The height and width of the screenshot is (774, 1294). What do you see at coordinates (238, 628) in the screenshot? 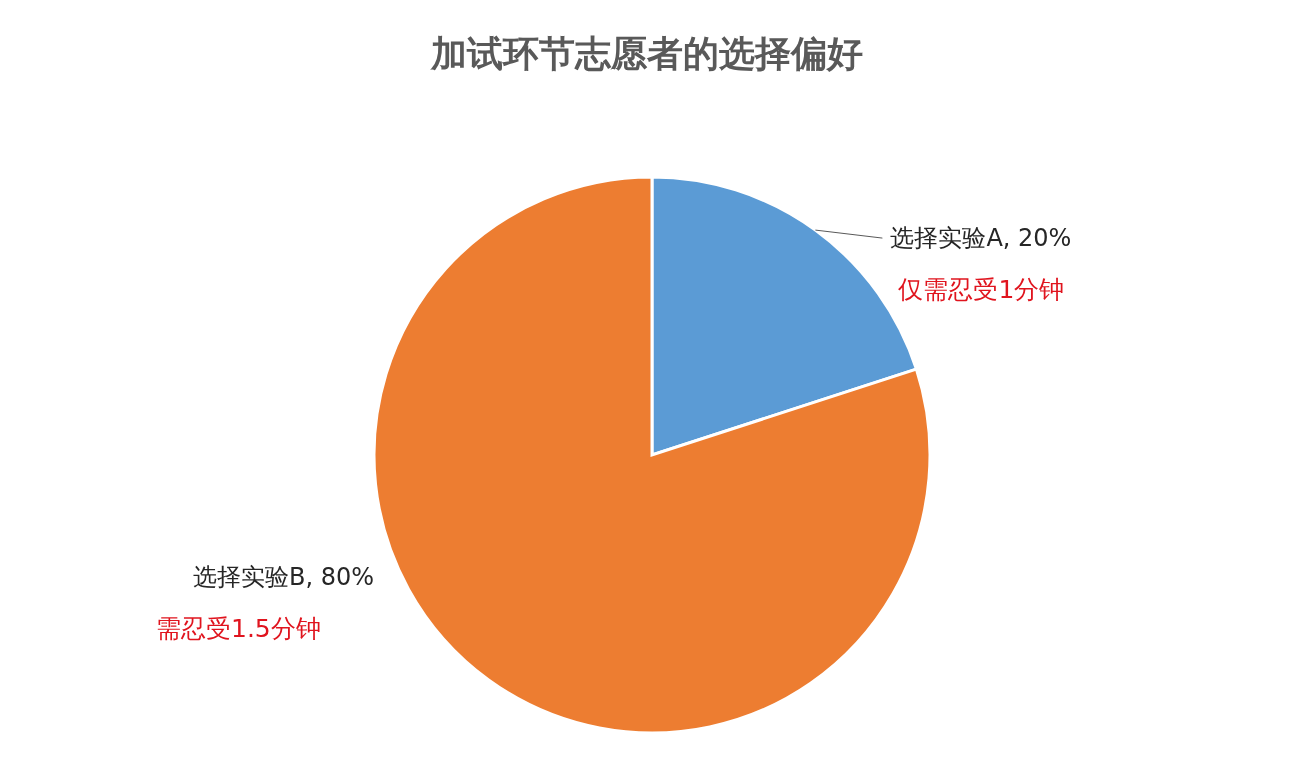
I see `text: 需忍受1.5分钟` at bounding box center [238, 628].